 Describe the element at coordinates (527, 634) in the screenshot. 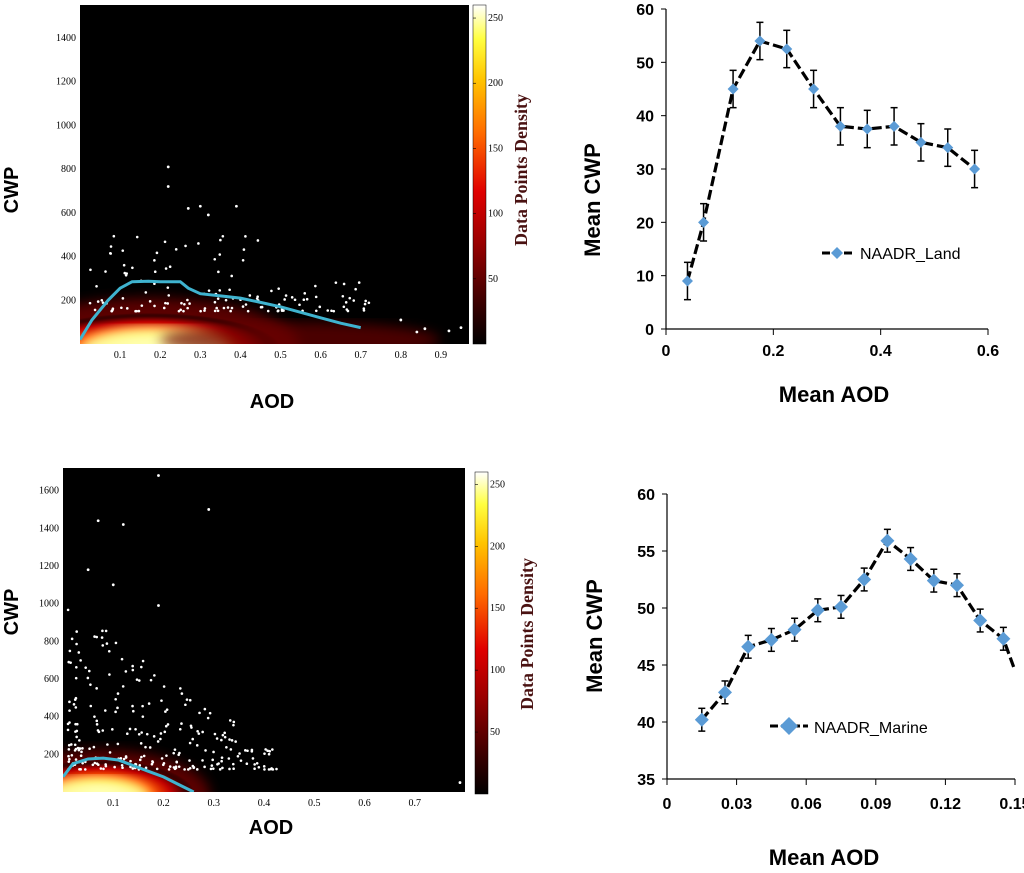

I see `marine-colorbar-label: Data Points Density` at that location.